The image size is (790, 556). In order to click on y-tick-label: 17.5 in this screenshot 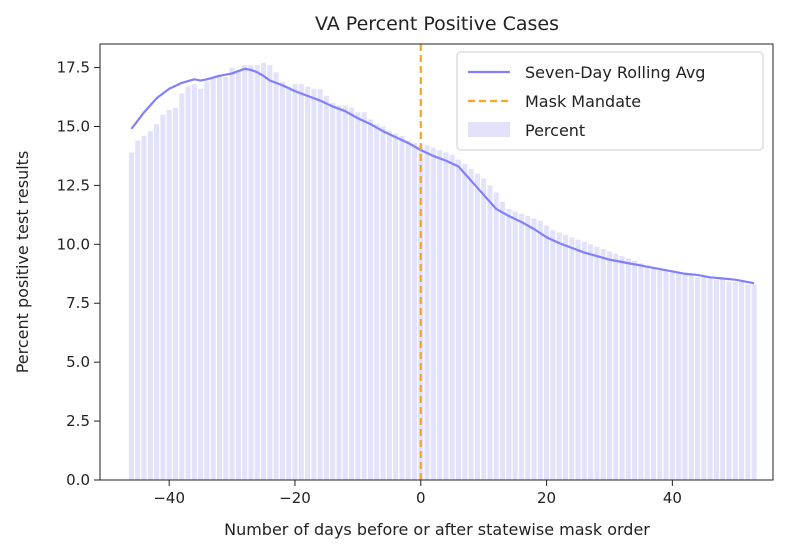, I will do `click(73, 68)`.